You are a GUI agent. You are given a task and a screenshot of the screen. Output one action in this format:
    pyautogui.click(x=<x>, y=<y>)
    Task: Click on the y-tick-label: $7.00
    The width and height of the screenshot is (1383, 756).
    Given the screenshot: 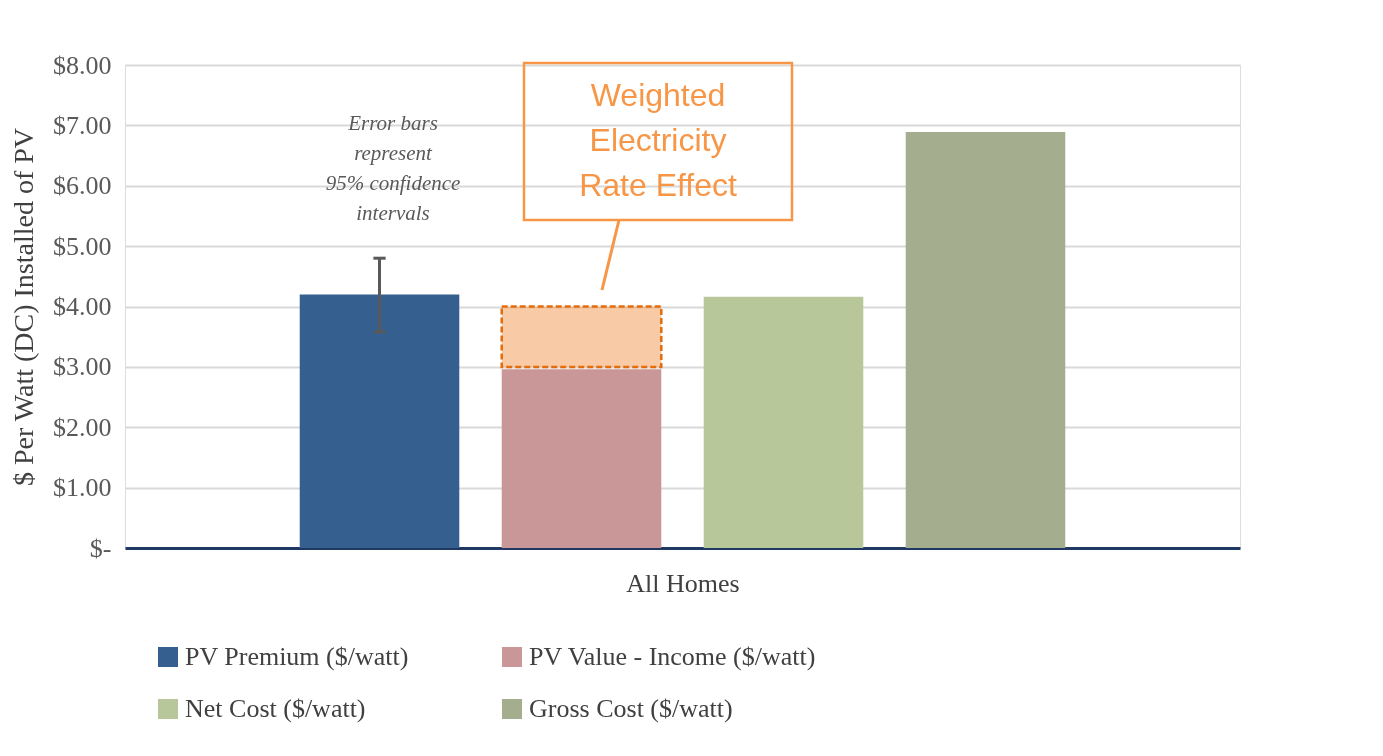 What is the action you would take?
    pyautogui.click(x=82, y=125)
    